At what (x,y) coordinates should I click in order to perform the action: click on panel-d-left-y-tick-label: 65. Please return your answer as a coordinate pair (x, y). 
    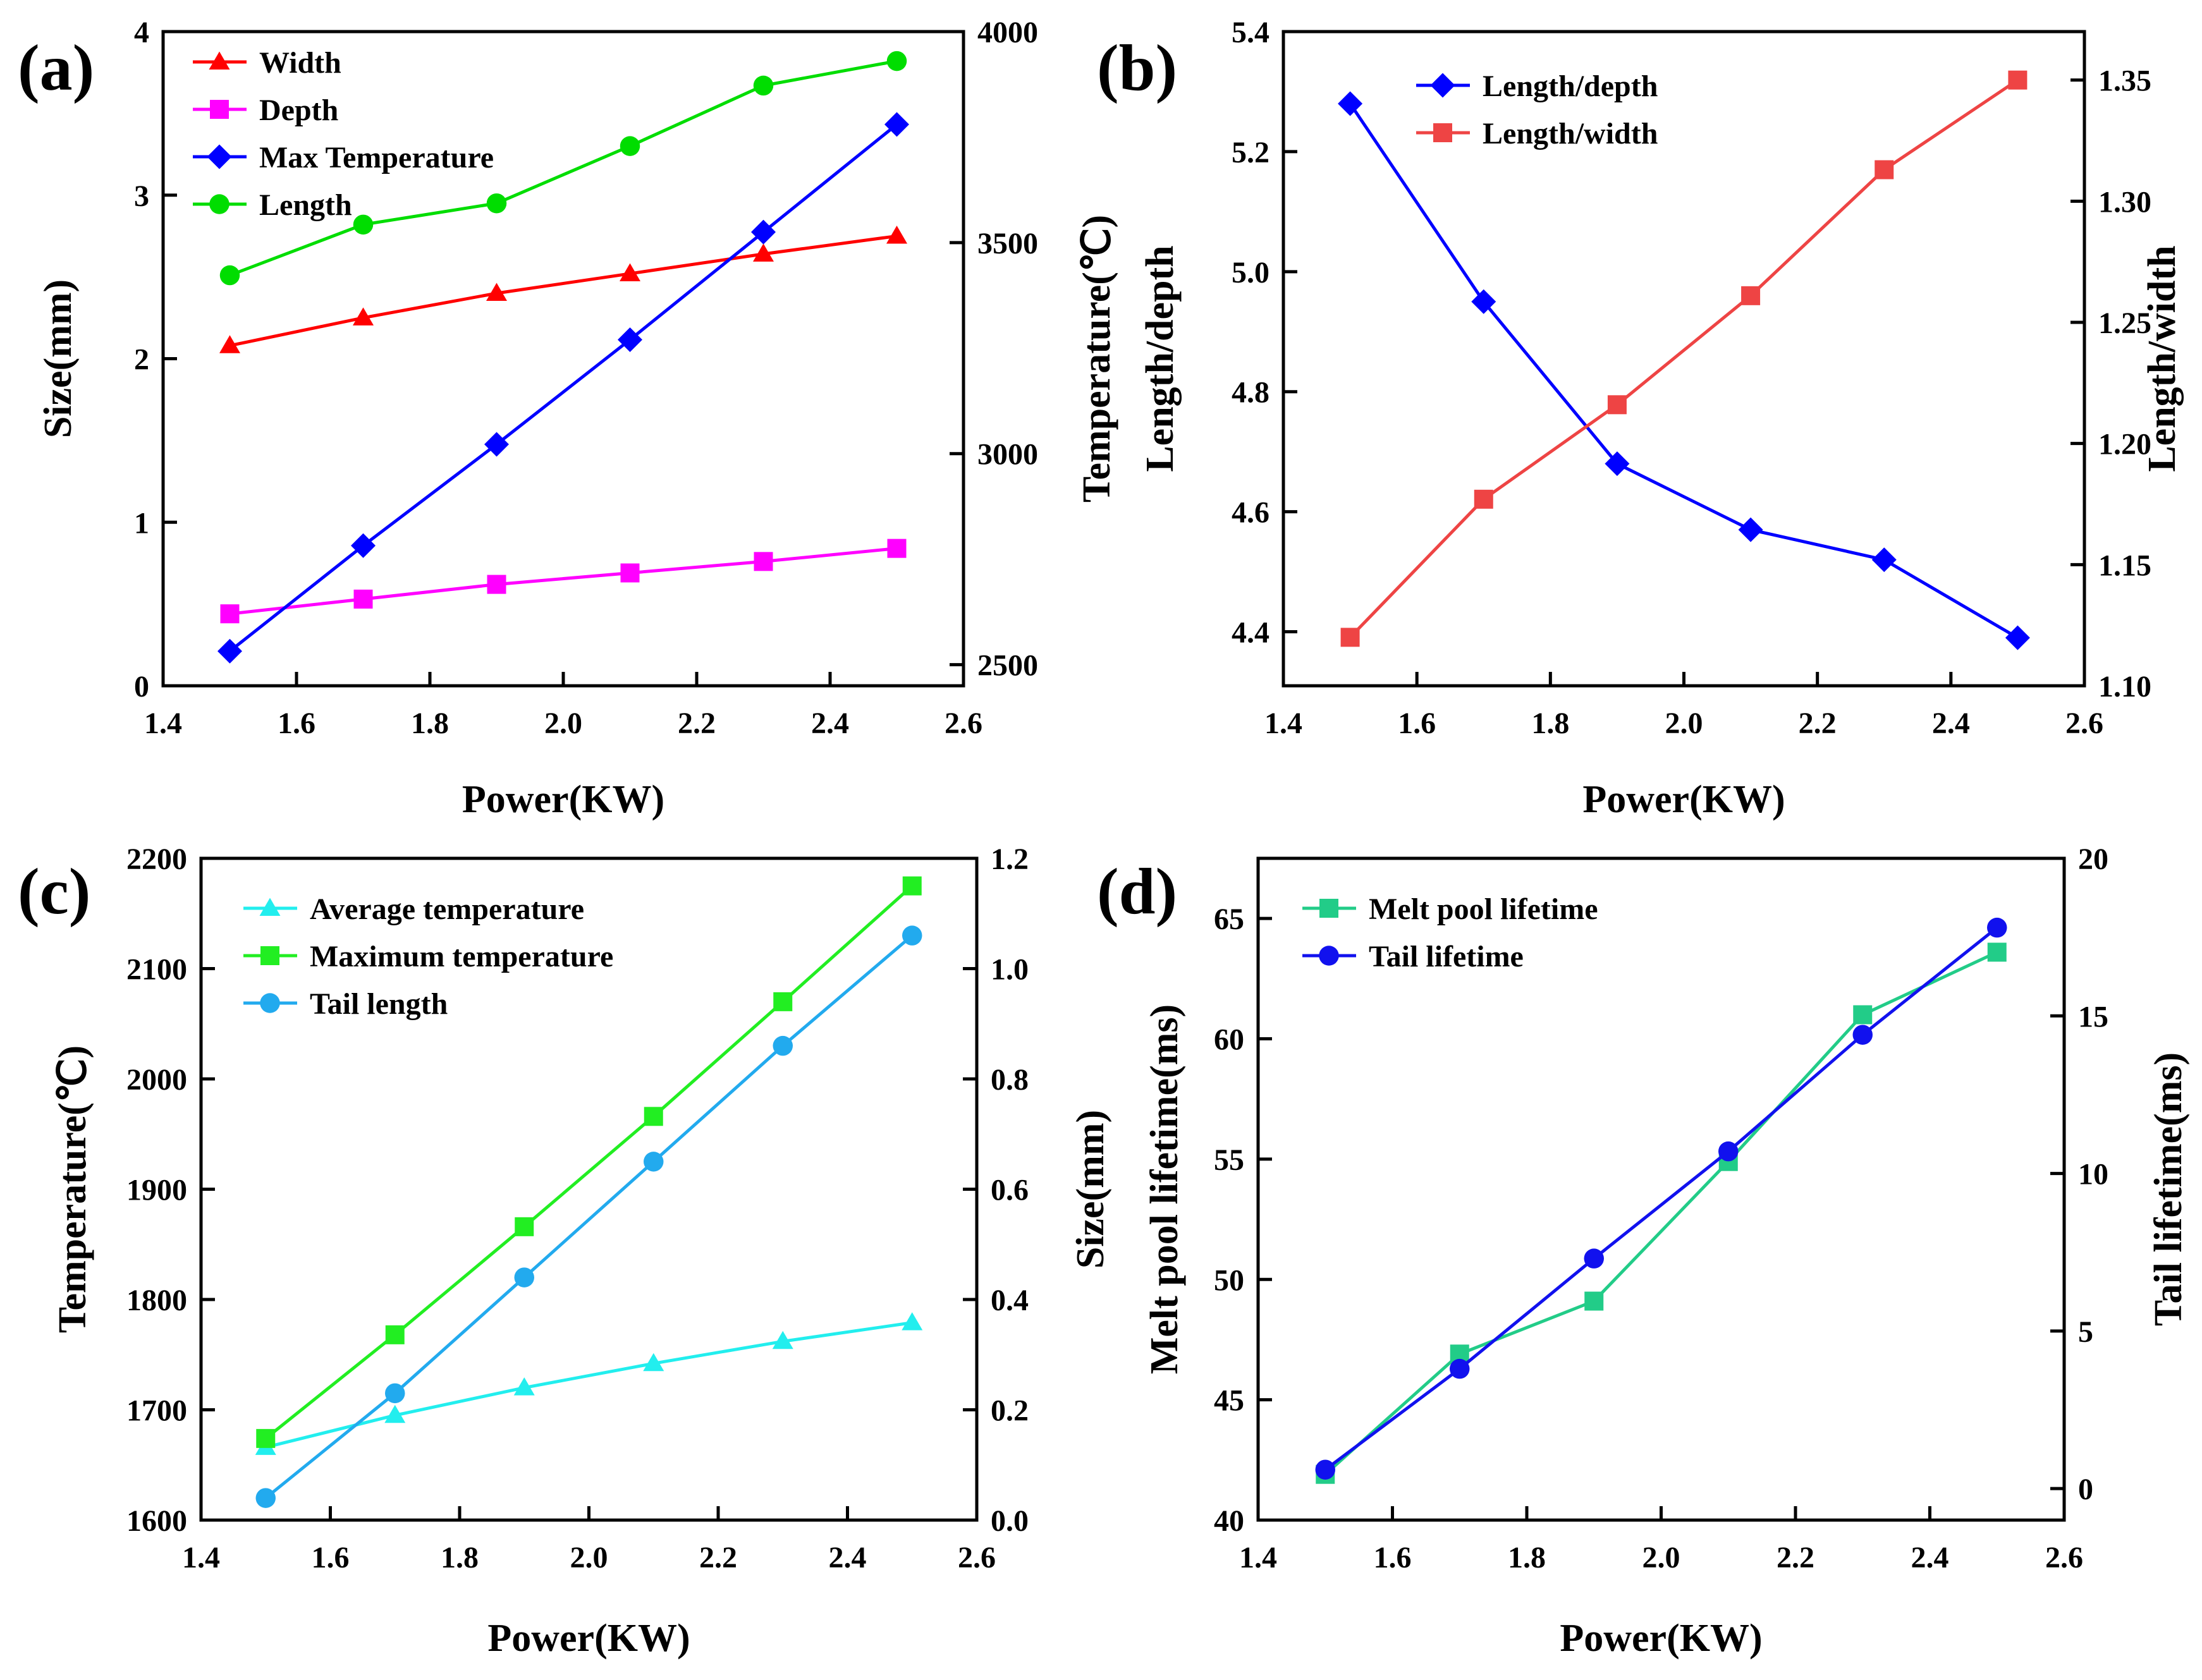
    Looking at the image, I should click on (1229, 920).